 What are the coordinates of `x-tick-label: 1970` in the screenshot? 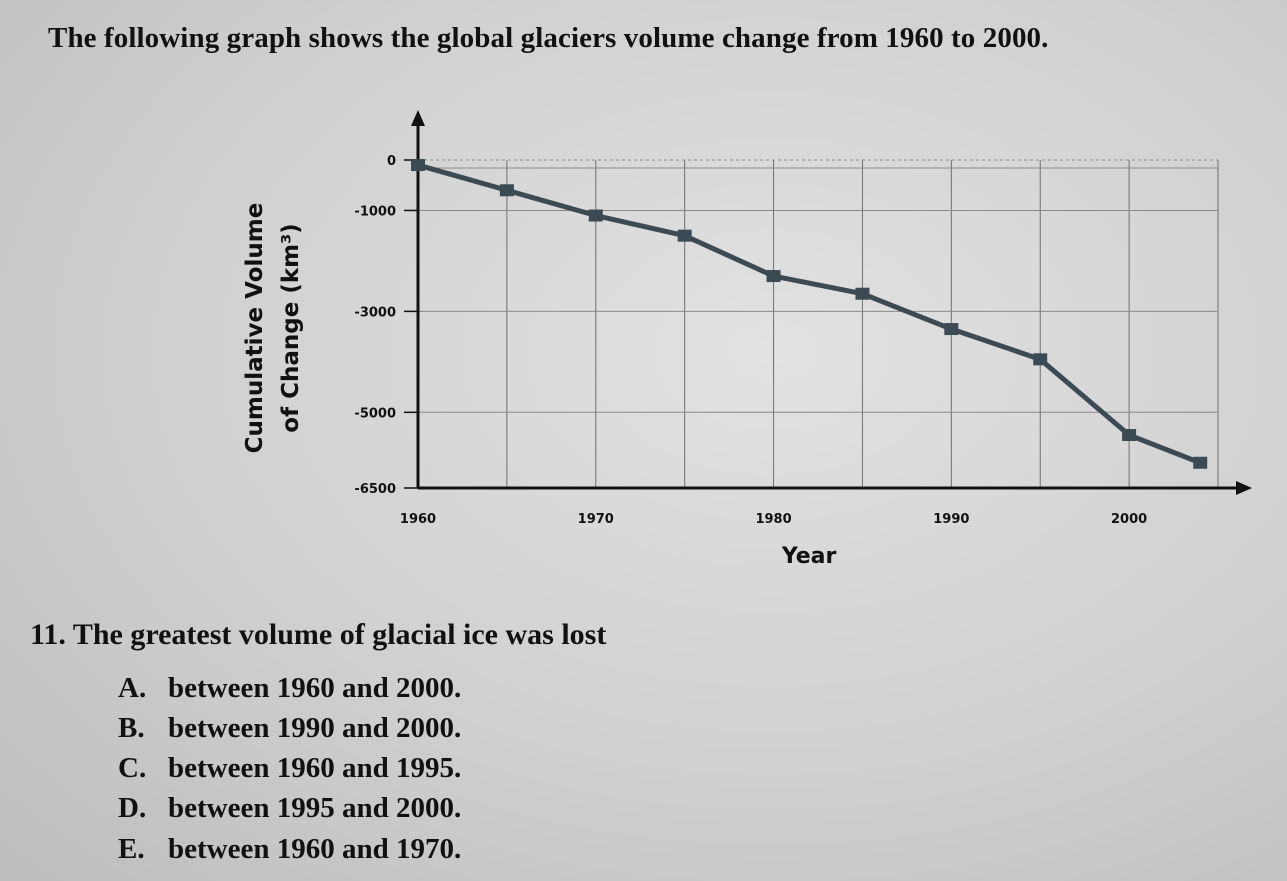 It's located at (596, 519).